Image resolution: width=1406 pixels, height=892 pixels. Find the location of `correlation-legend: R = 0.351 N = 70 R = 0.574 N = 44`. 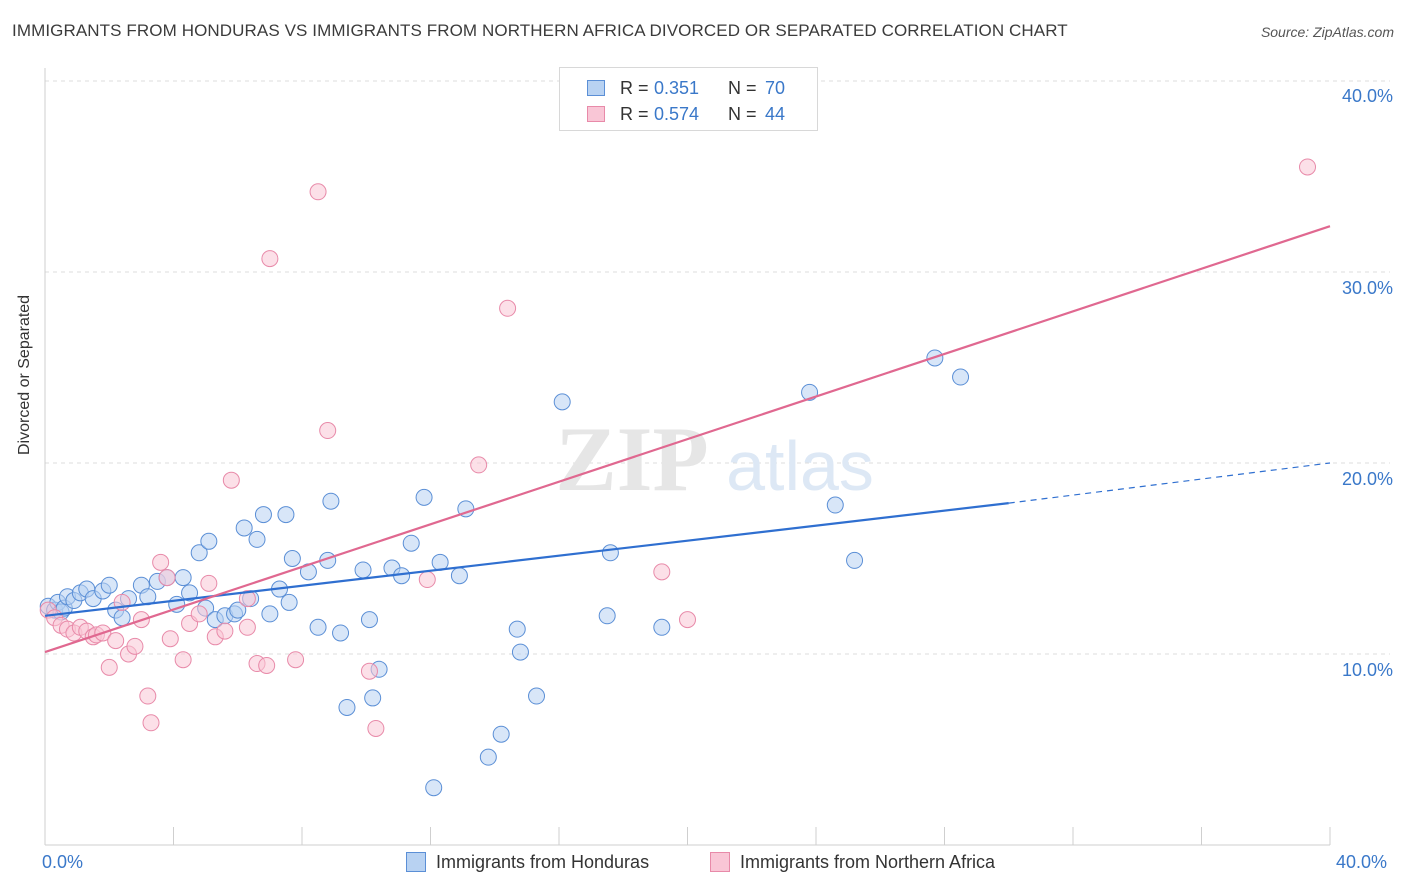

correlation-legend: R = 0.351 N = 70 R = 0.574 N = 44 is located at coordinates (688, 99).